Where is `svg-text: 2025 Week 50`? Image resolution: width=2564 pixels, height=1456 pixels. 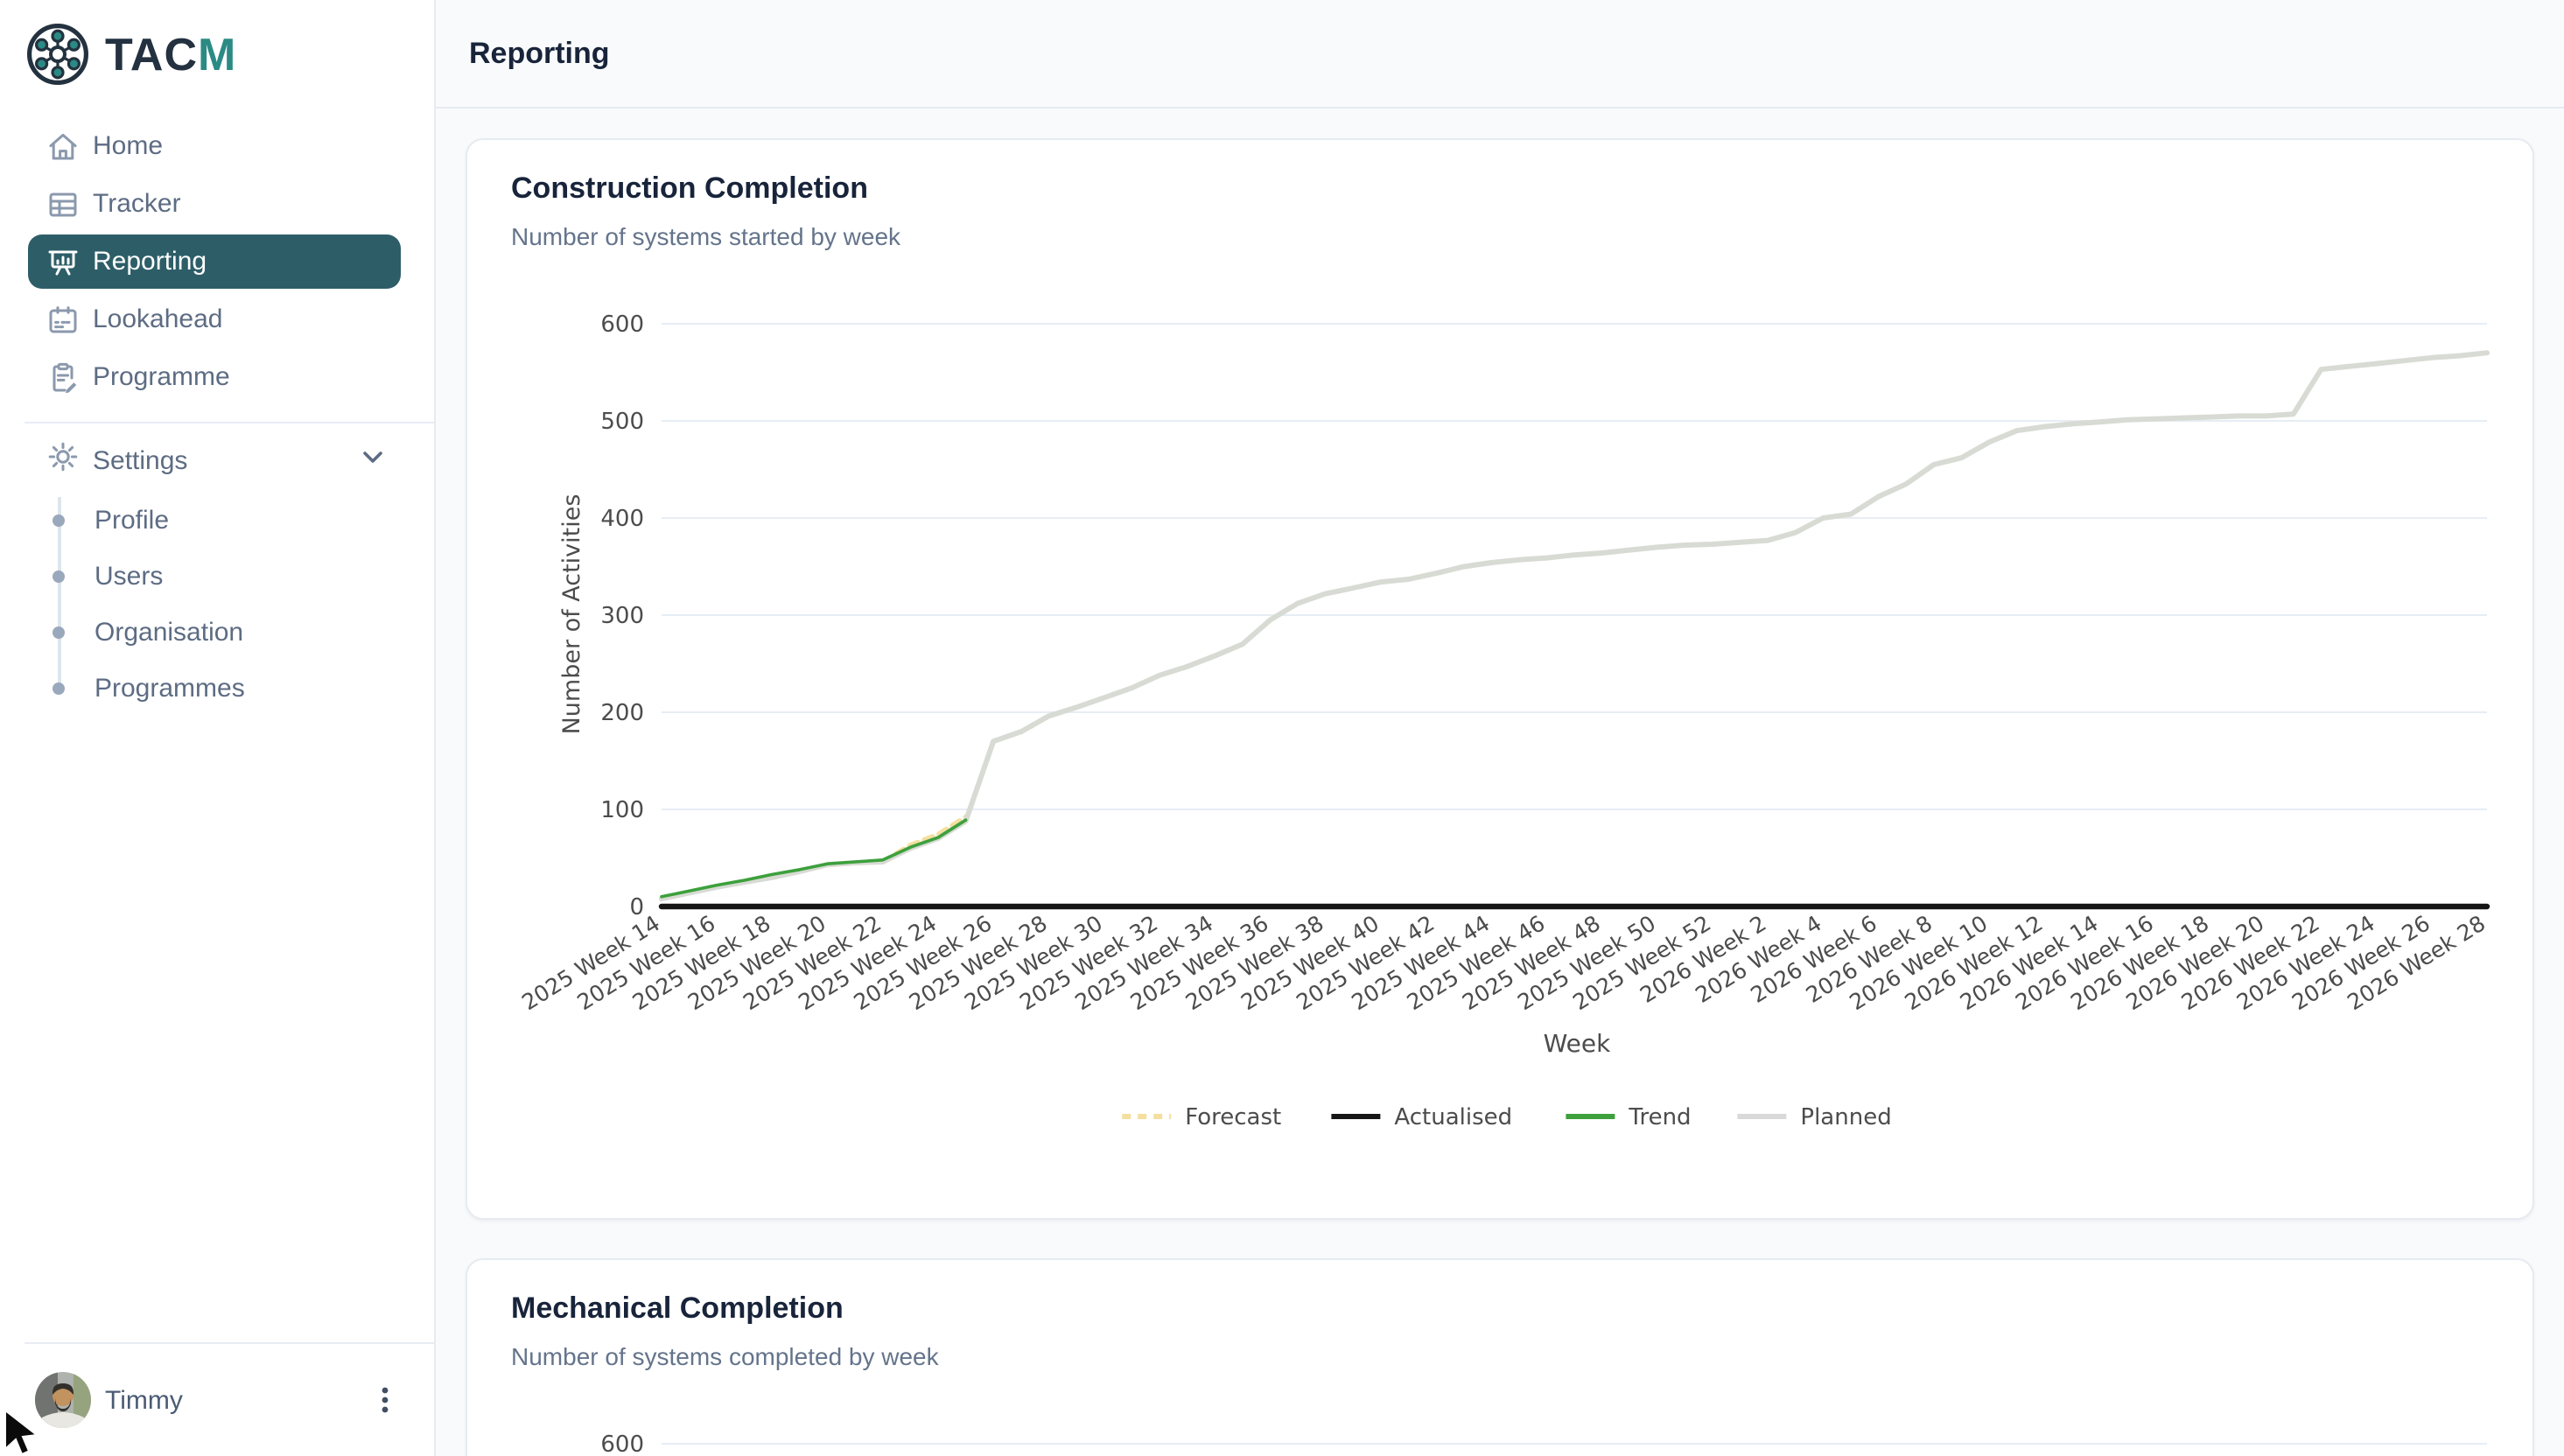 svg-text: 2025 Week 50 is located at coordinates (1586, 962).